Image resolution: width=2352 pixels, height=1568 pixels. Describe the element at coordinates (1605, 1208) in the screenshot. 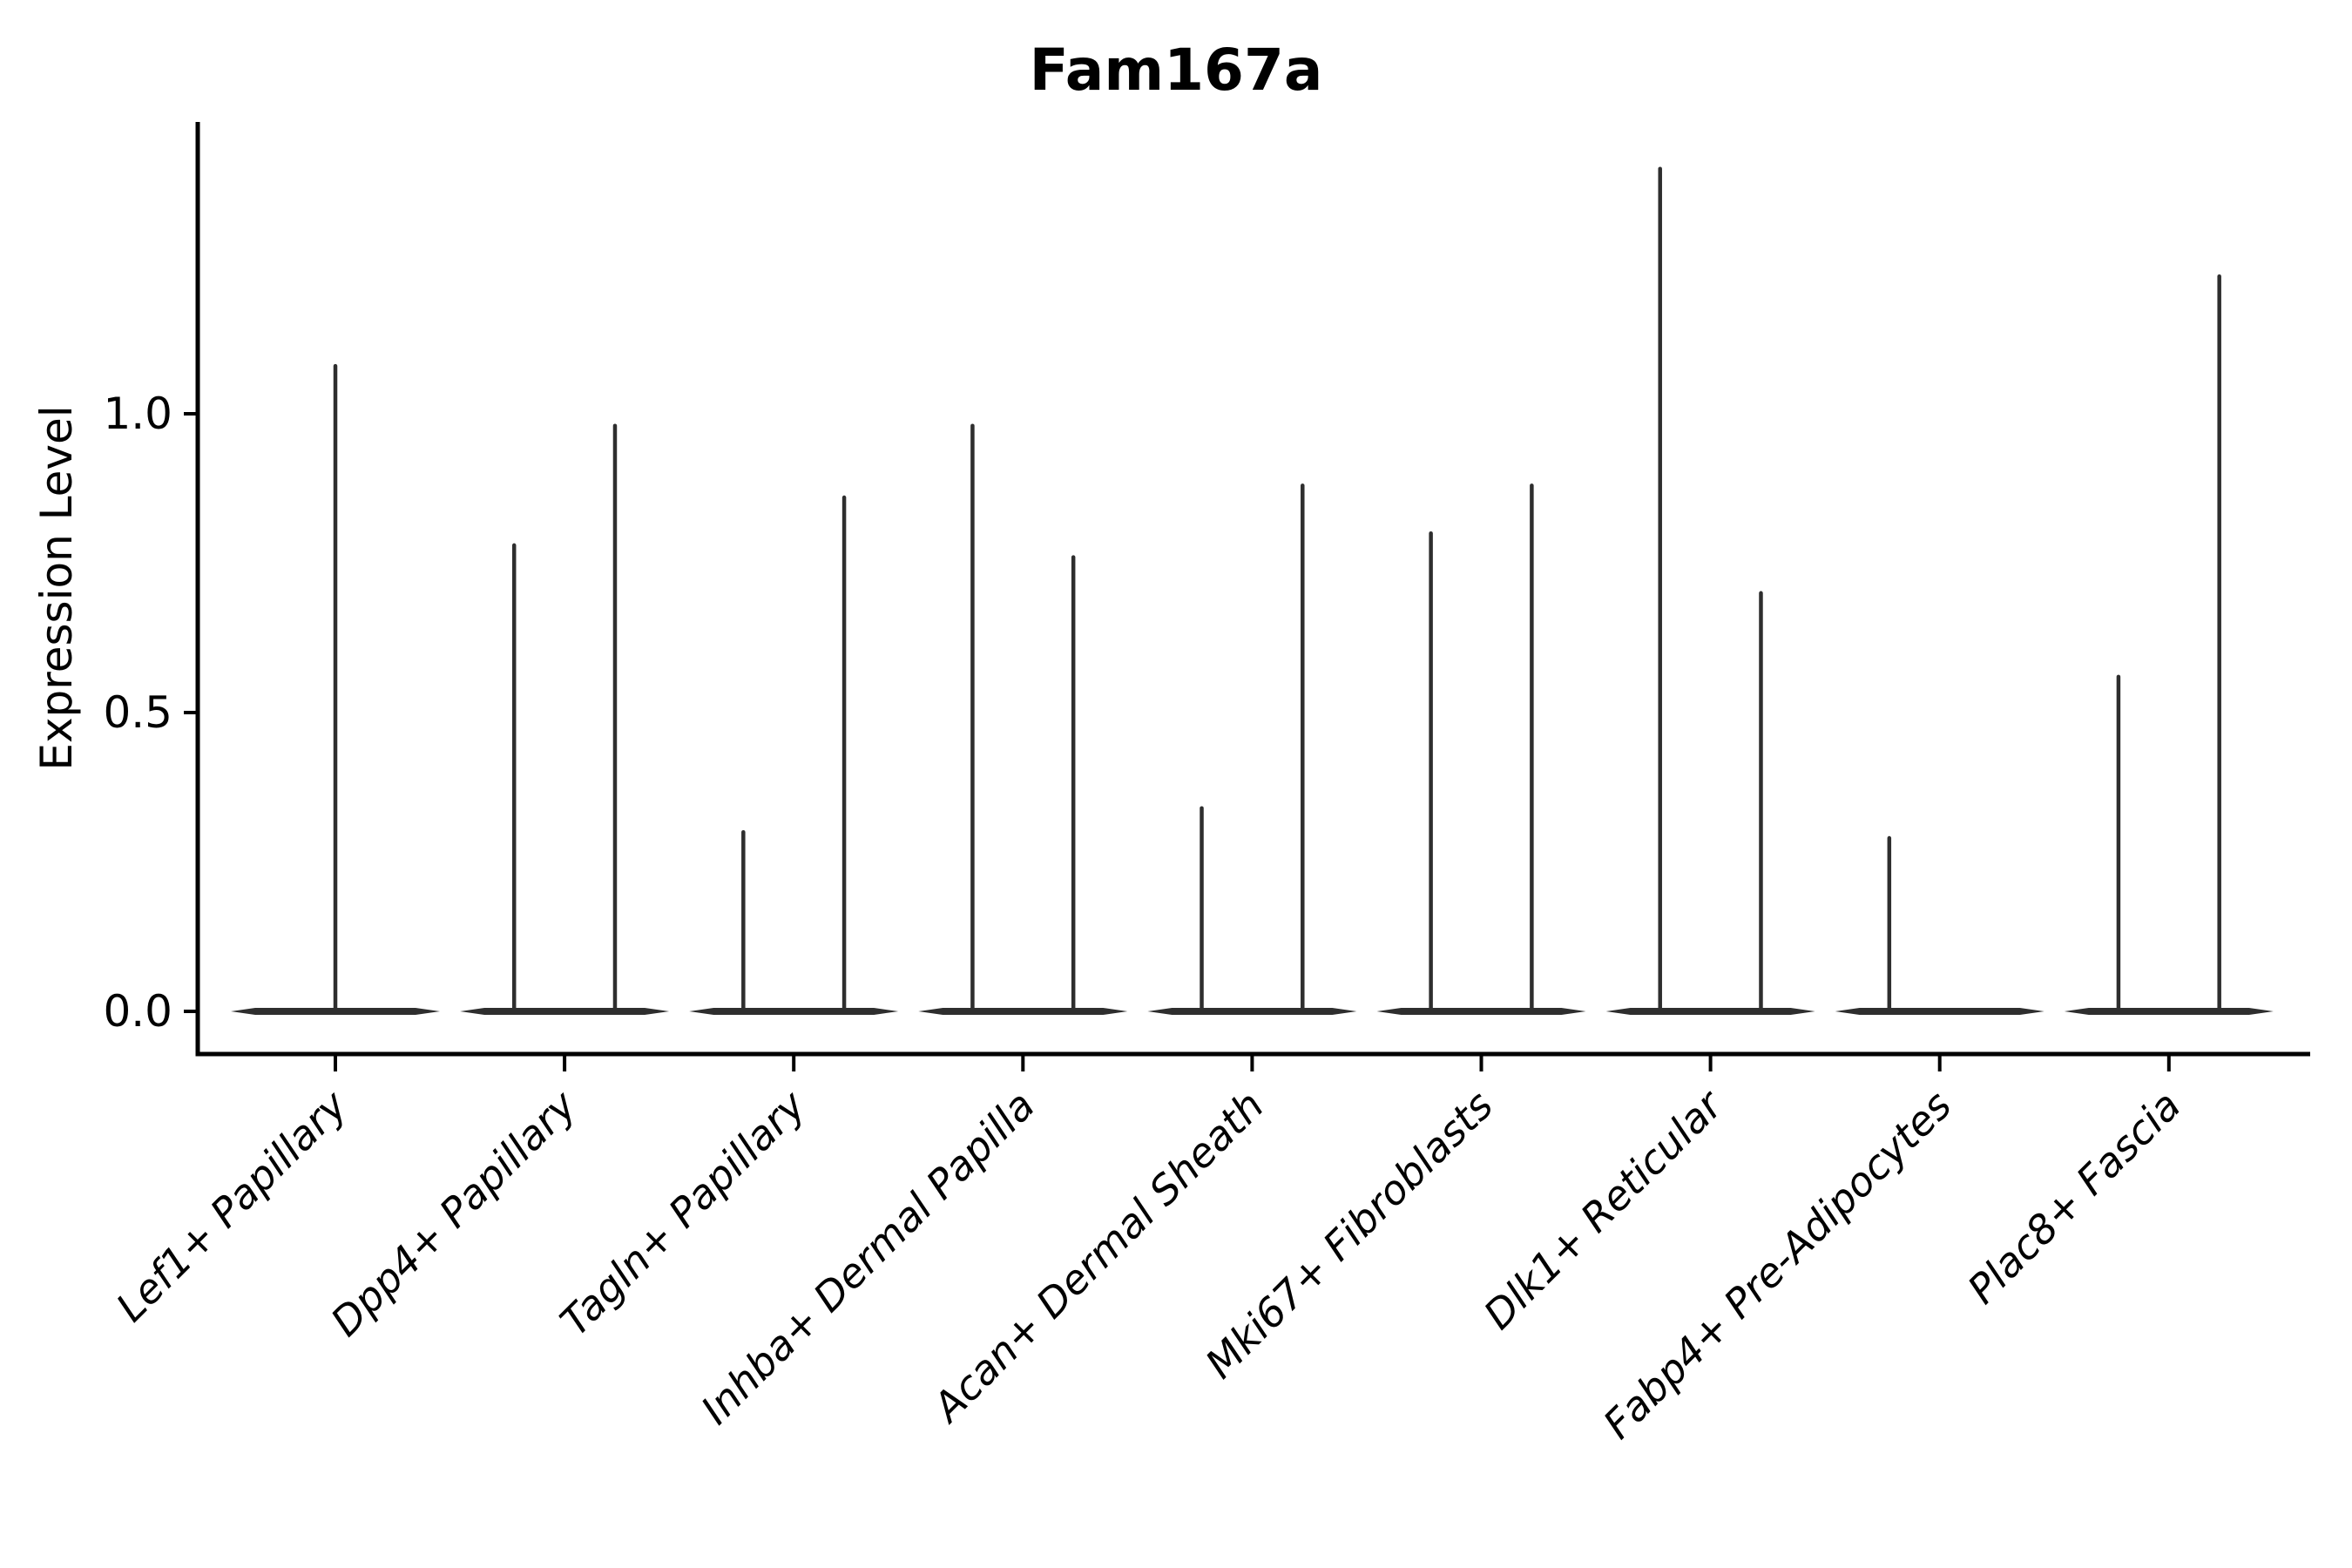

I see `x-tick-label: Dlk1+ Reticular` at that location.